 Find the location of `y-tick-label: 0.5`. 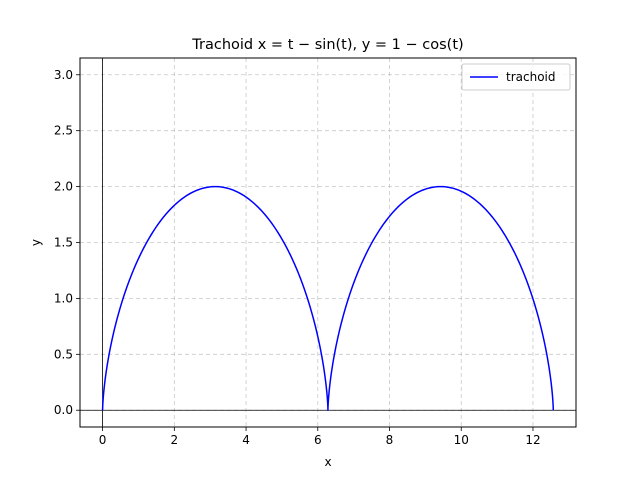

y-tick-label: 0.5 is located at coordinates (63, 354).